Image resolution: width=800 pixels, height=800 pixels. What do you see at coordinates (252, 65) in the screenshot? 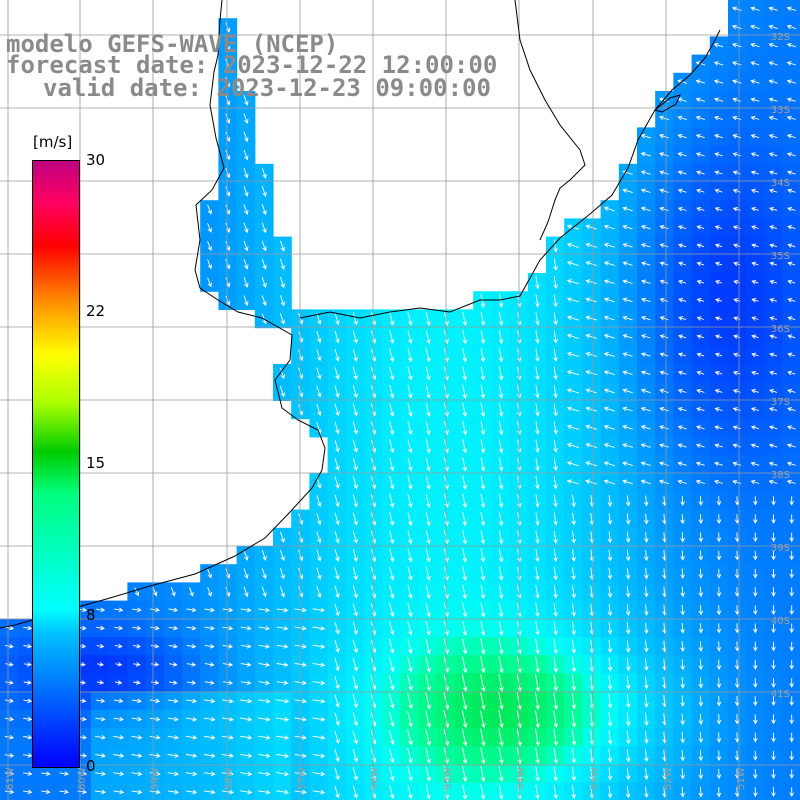
I see `title-forecast-date: forecast date: 2023-12-22 12:00:00` at bounding box center [252, 65].